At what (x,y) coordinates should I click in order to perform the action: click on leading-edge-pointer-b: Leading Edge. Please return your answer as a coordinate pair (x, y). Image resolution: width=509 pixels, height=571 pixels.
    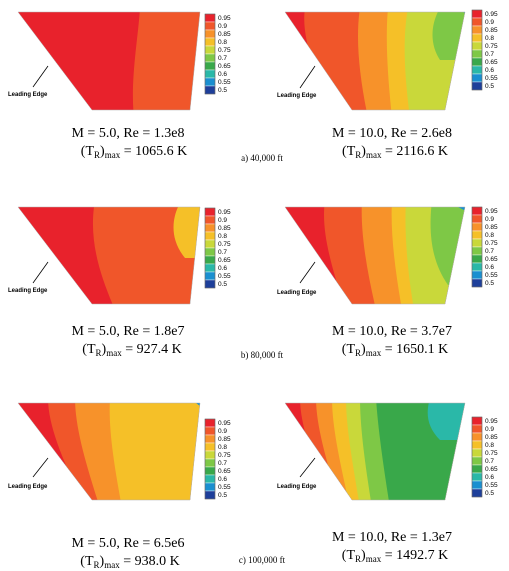
    Looking at the image, I should click on (297, 82).